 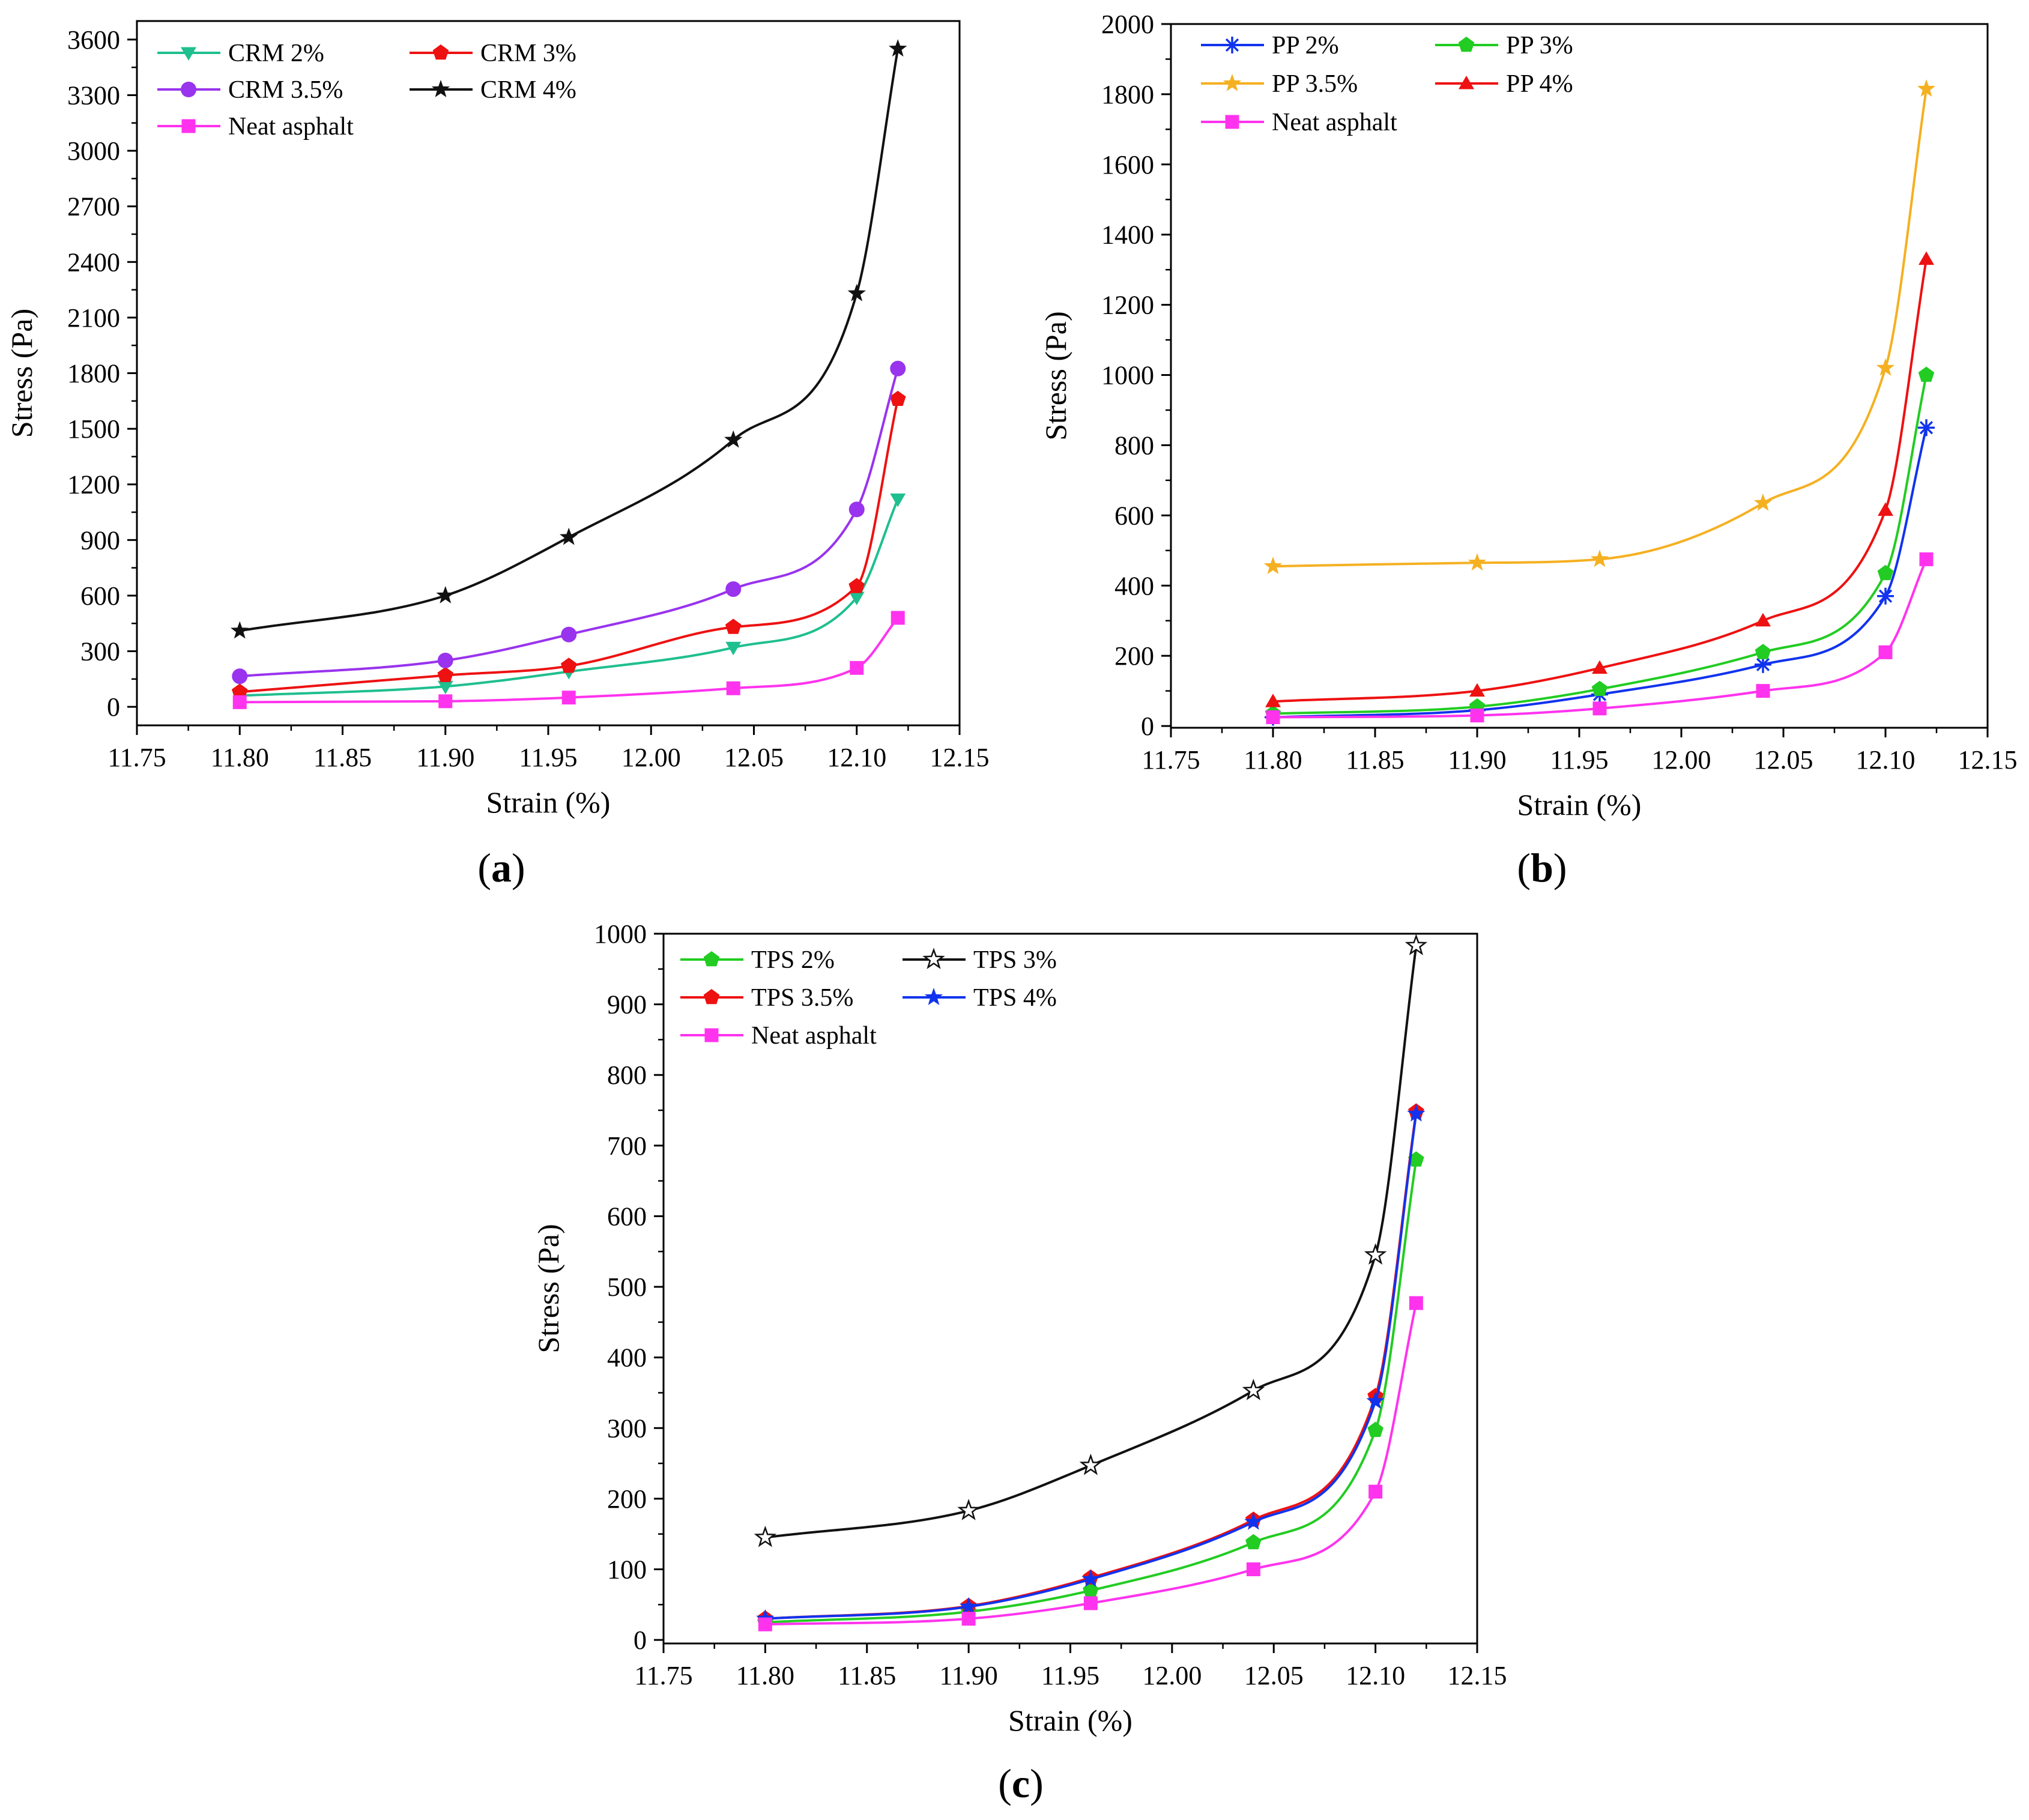 I want to click on chart-c-x-tick-label: 11.85, so click(x=867, y=1676).